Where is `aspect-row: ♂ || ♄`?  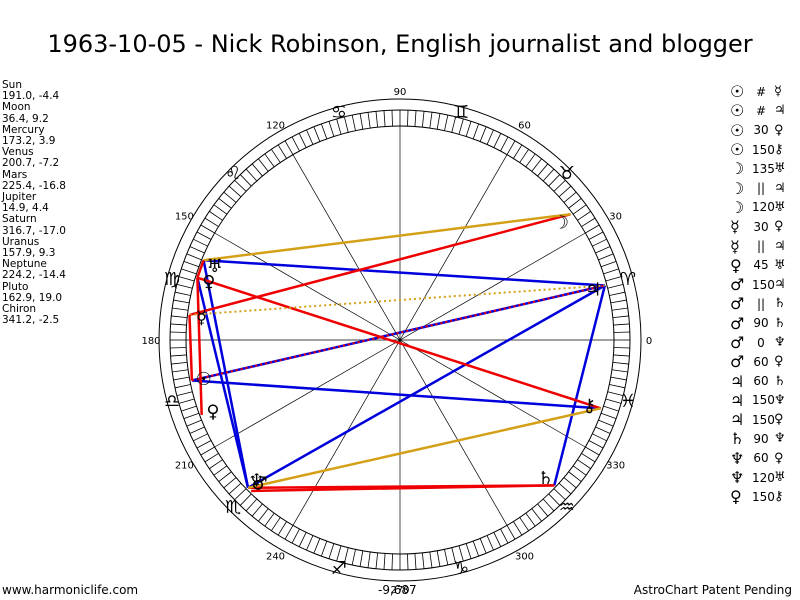 aspect-row: ♂ || ♄ is located at coordinates (765, 303).